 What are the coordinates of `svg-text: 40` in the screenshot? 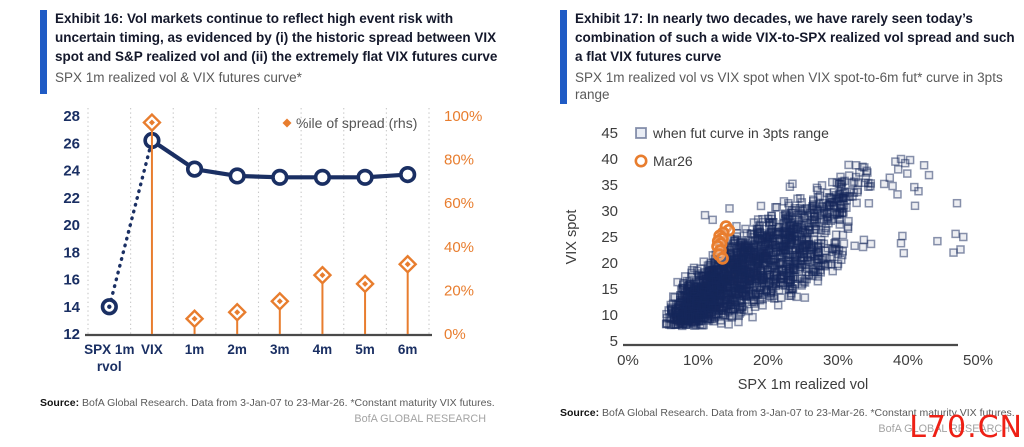 It's located at (609, 159).